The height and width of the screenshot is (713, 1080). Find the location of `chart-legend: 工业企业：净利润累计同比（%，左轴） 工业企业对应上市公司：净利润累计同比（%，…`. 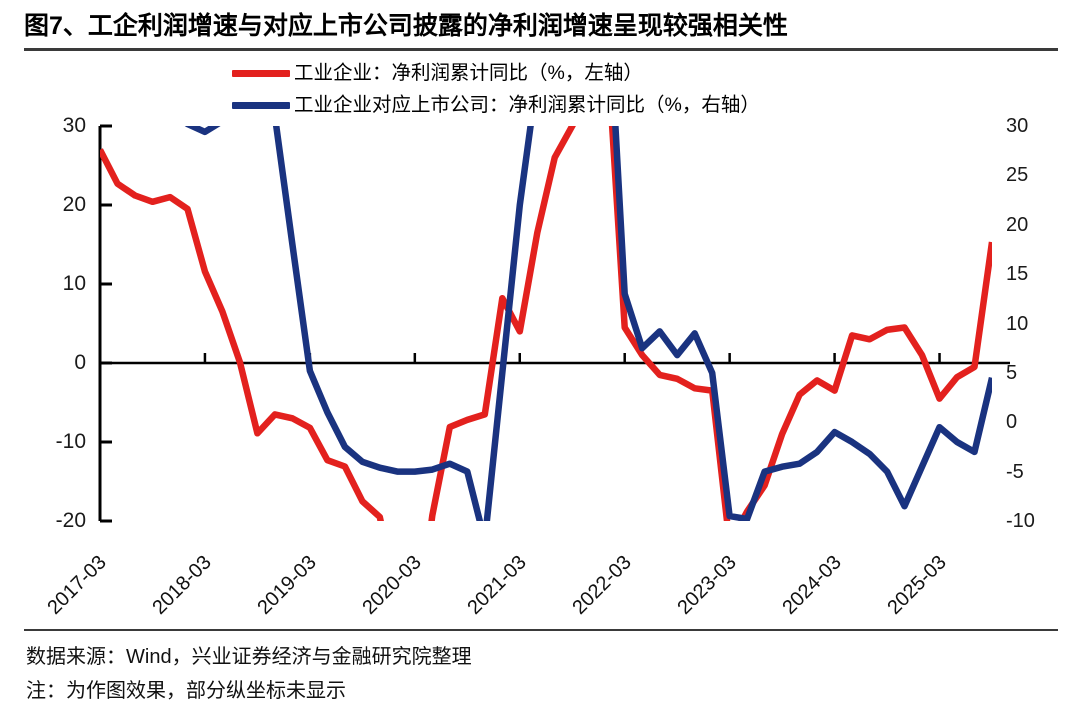

chart-legend: 工业企业：净利润累计同比（%，左轴） 工业企业对应上市公司：净利润累计同比（%，… is located at coordinates (496, 89).